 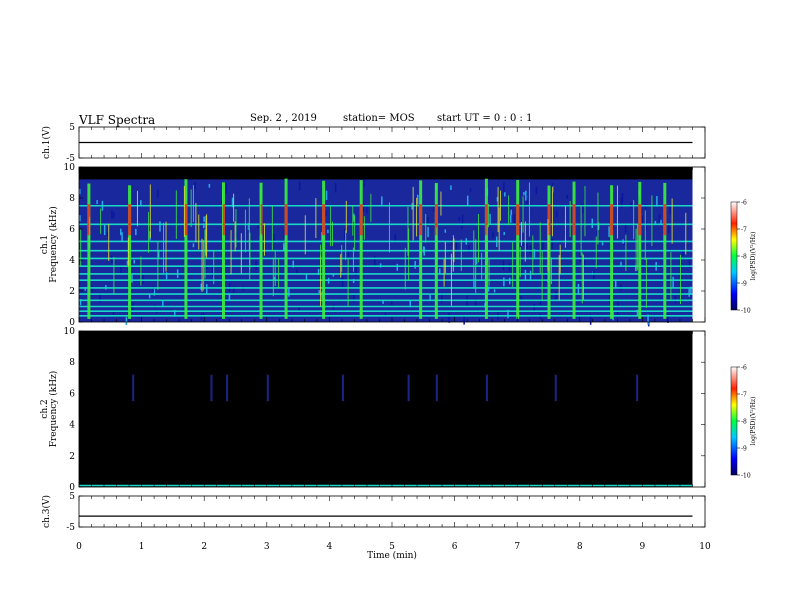 What do you see at coordinates (79, 547) in the screenshot?
I see `x-tick-label: 0` at bounding box center [79, 547].